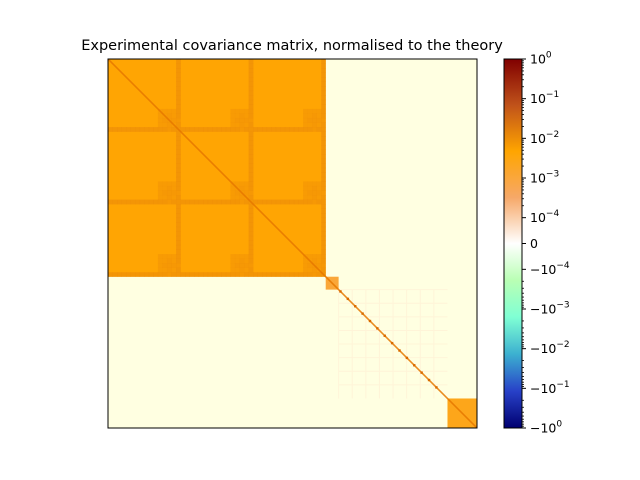 The height and width of the screenshot is (480, 640). I want to click on colorbar-tick-label: 10⁻¹, so click(544, 98).